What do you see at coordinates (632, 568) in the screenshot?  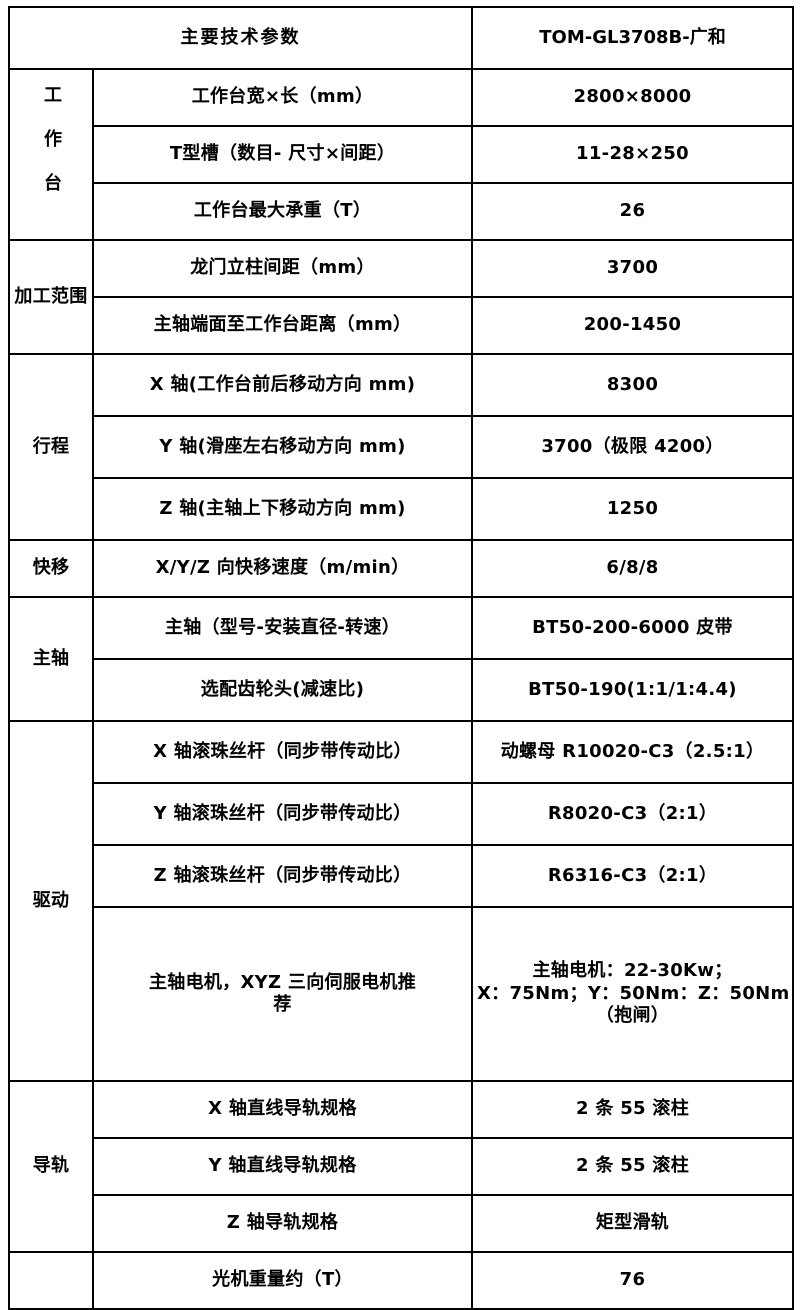 I see `value-rapid-speed: 6/8/8` at bounding box center [632, 568].